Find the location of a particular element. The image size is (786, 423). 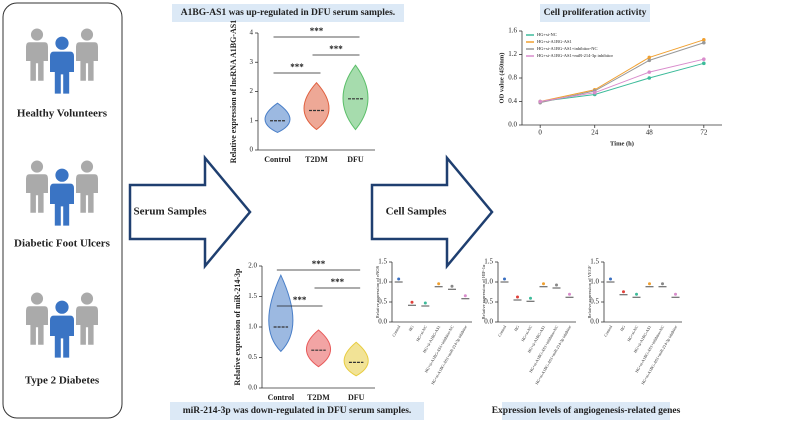

group-label: Type 2 Diabetes is located at coordinates (62, 381).